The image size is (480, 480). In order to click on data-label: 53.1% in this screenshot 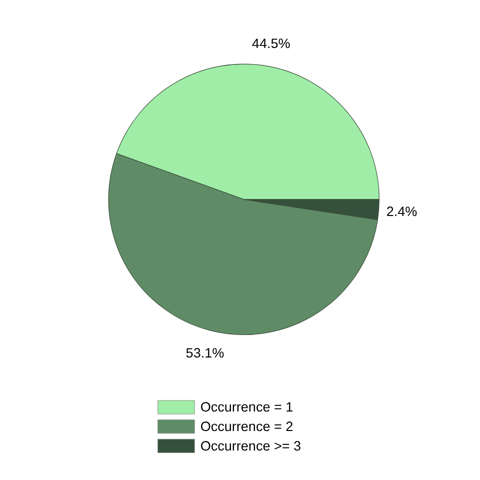, I will do `click(205, 352)`.